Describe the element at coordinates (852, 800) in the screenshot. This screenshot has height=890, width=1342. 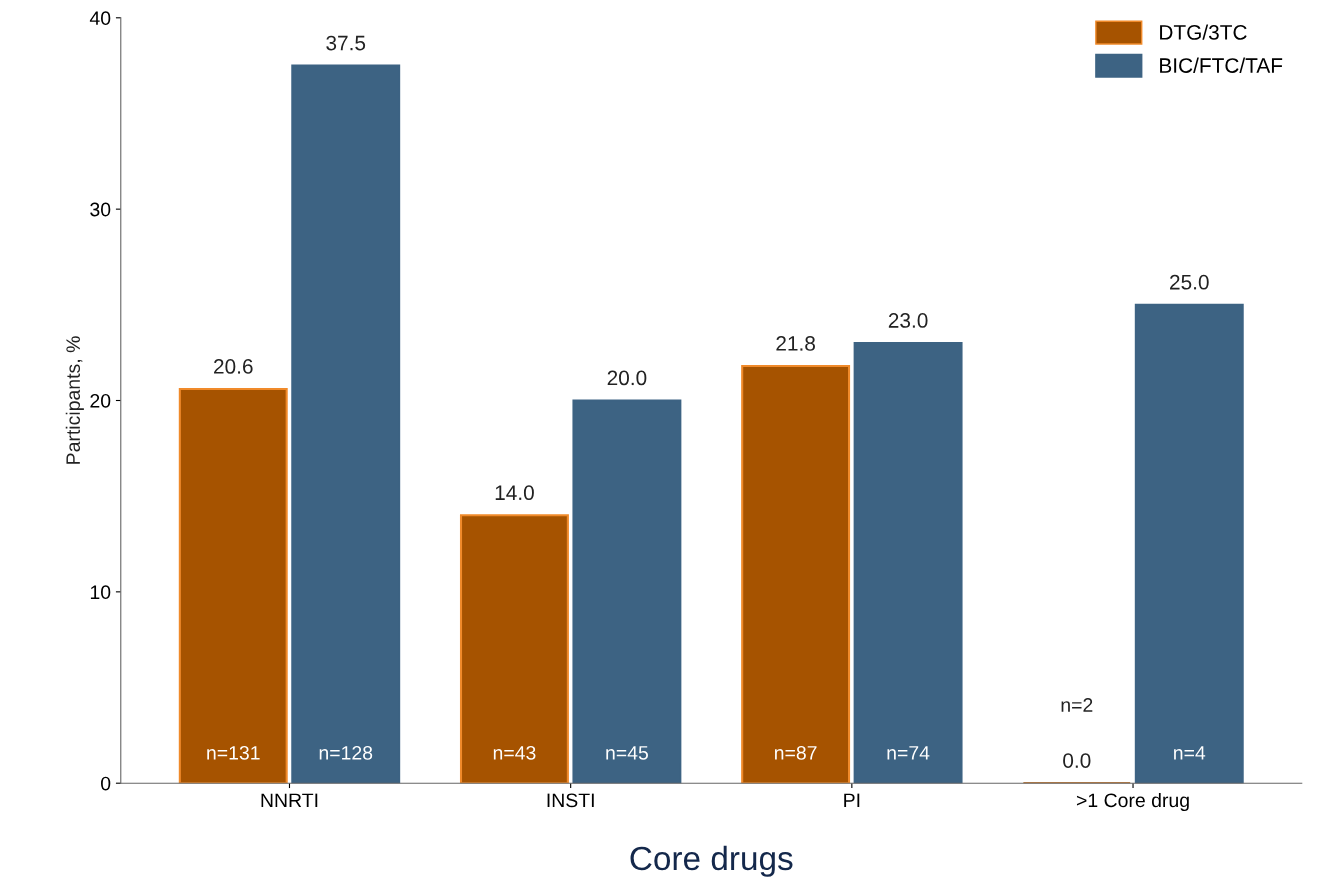
I see `x-tick-label: PI` at that location.